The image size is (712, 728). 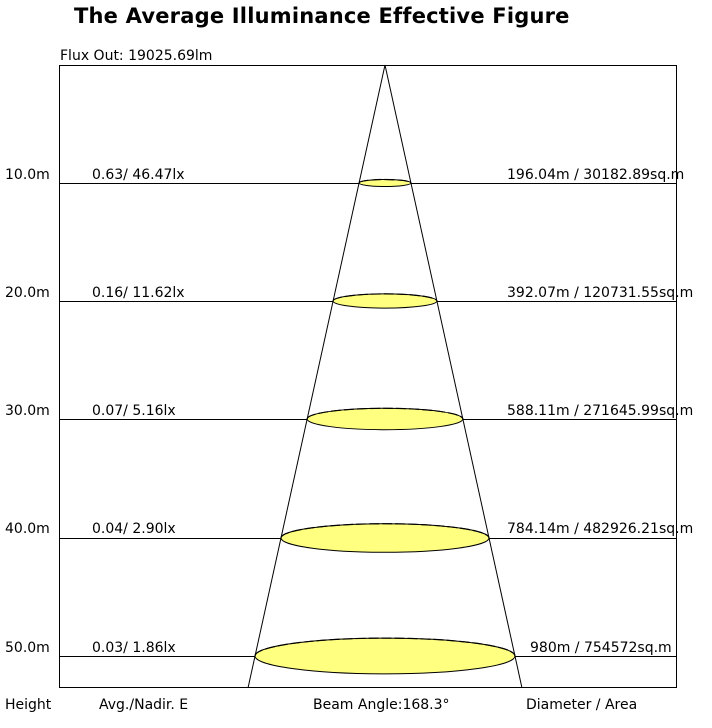 I want to click on height-label: 40.0m, so click(x=27, y=529).